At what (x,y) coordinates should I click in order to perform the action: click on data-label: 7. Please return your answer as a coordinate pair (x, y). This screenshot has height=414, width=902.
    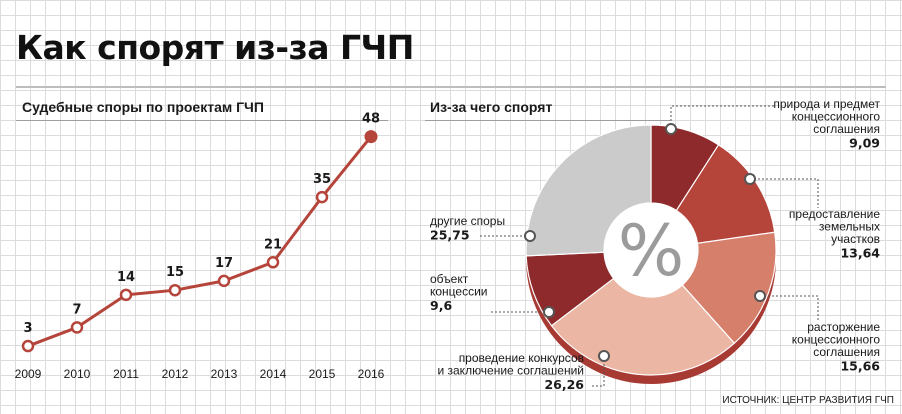
    Looking at the image, I should click on (76, 309).